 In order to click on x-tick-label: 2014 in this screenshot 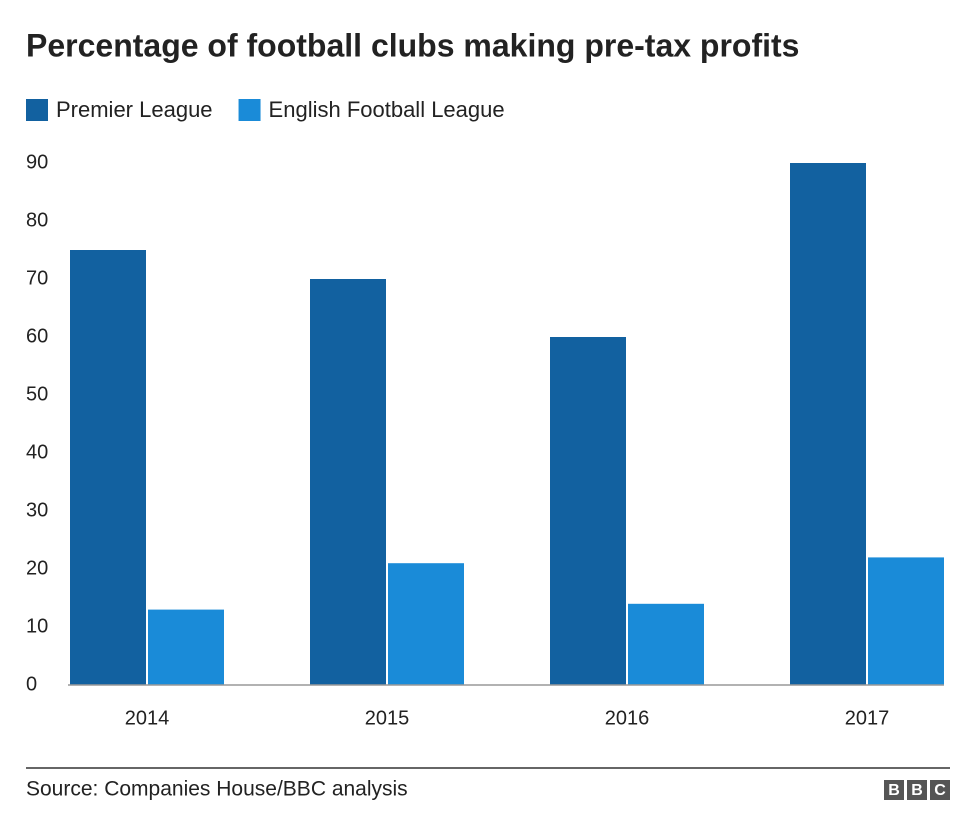, I will do `click(147, 718)`.